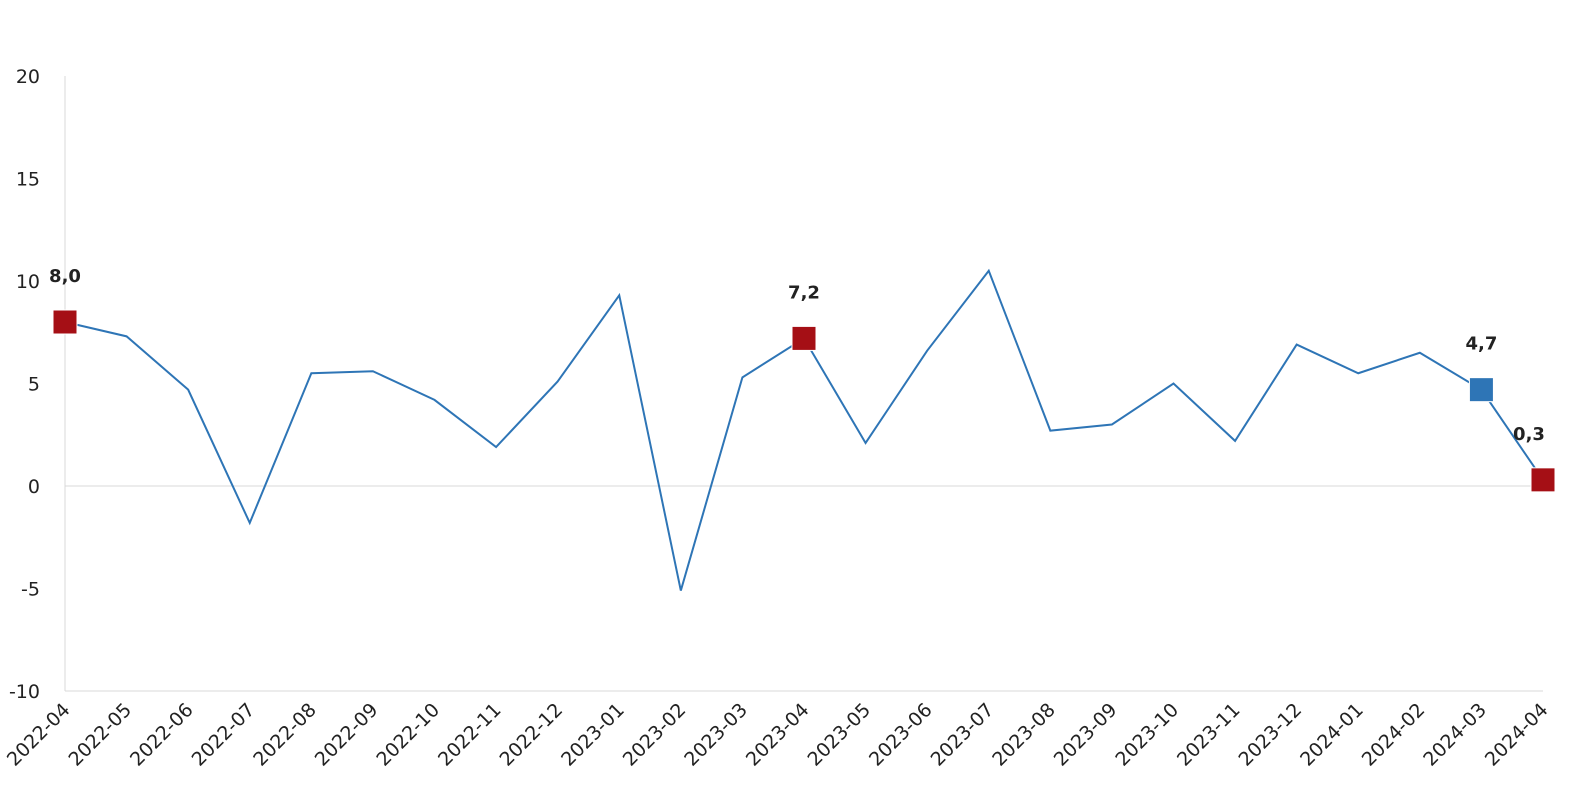 This screenshot has height=804, width=1576. I want to click on y-tick-label: -5, so click(30, 590).